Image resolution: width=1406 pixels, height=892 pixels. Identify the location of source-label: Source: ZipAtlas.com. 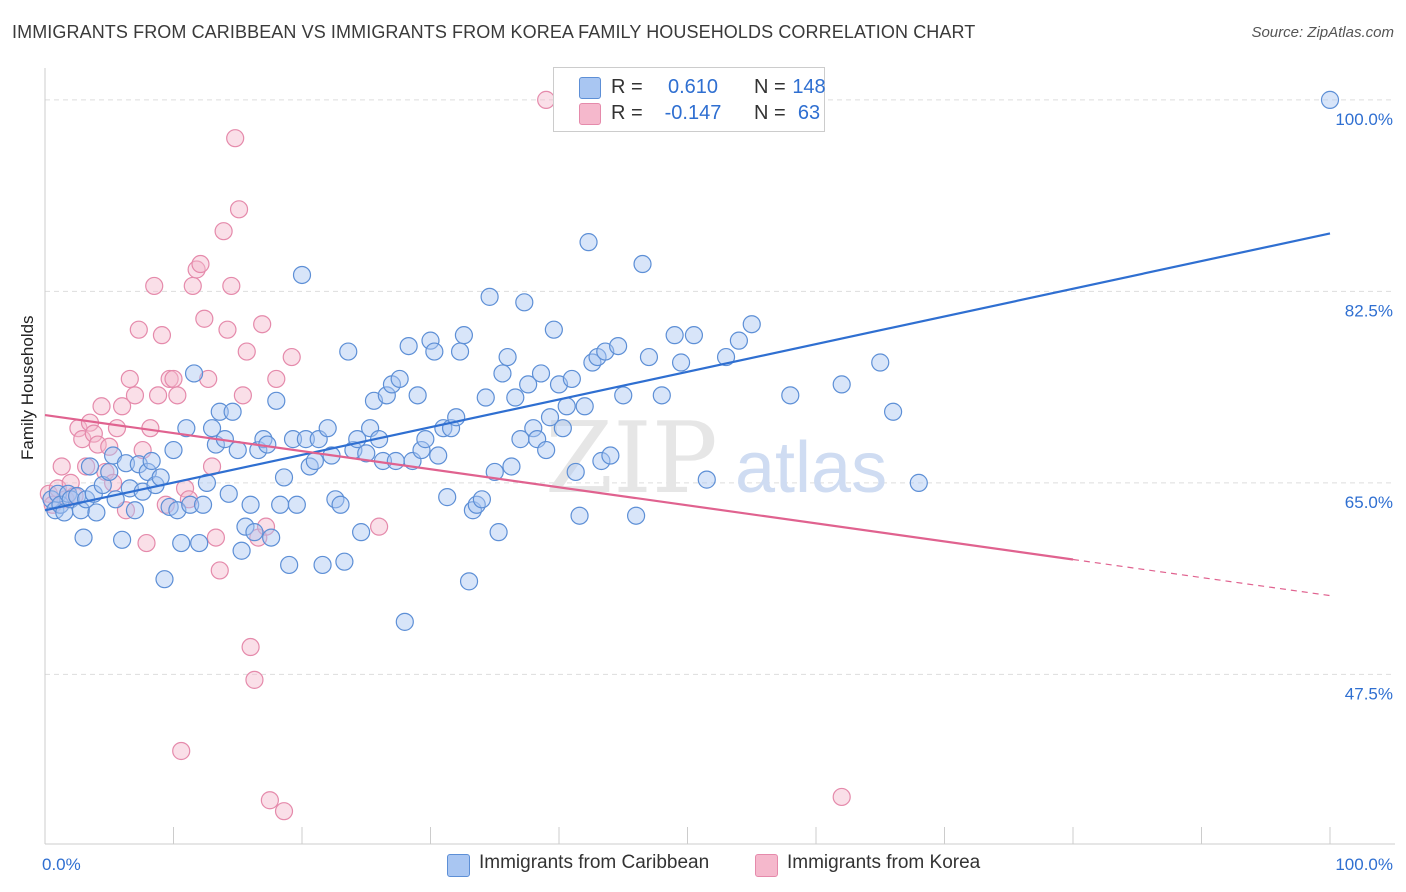
(1322, 32).